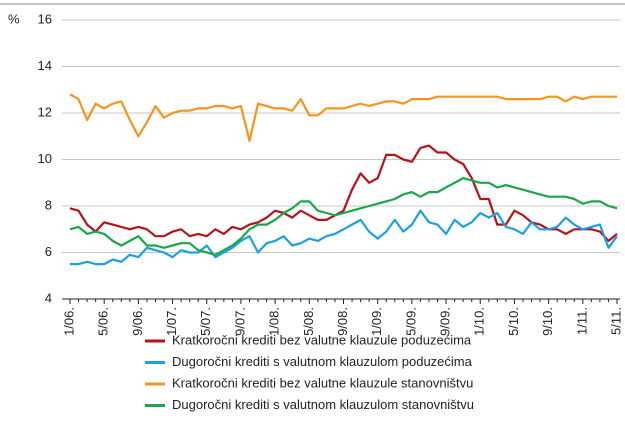 This screenshot has width=625, height=448. I want to click on x-tick-label: 1/10., so click(479, 321).